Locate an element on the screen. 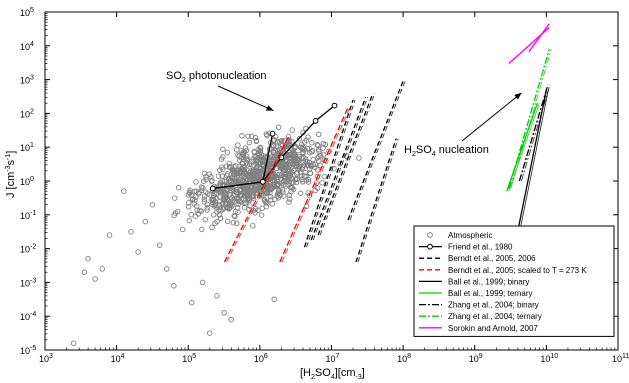 The width and height of the screenshot is (629, 383). series-line-sorokin-and-arnold-2007 is located at coordinates (539, 38).